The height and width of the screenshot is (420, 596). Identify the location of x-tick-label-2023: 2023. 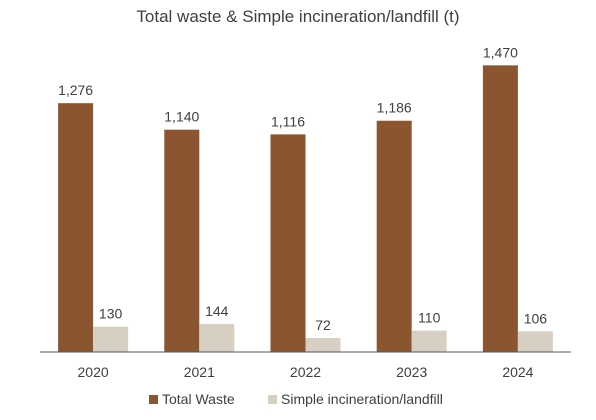
(411, 372).